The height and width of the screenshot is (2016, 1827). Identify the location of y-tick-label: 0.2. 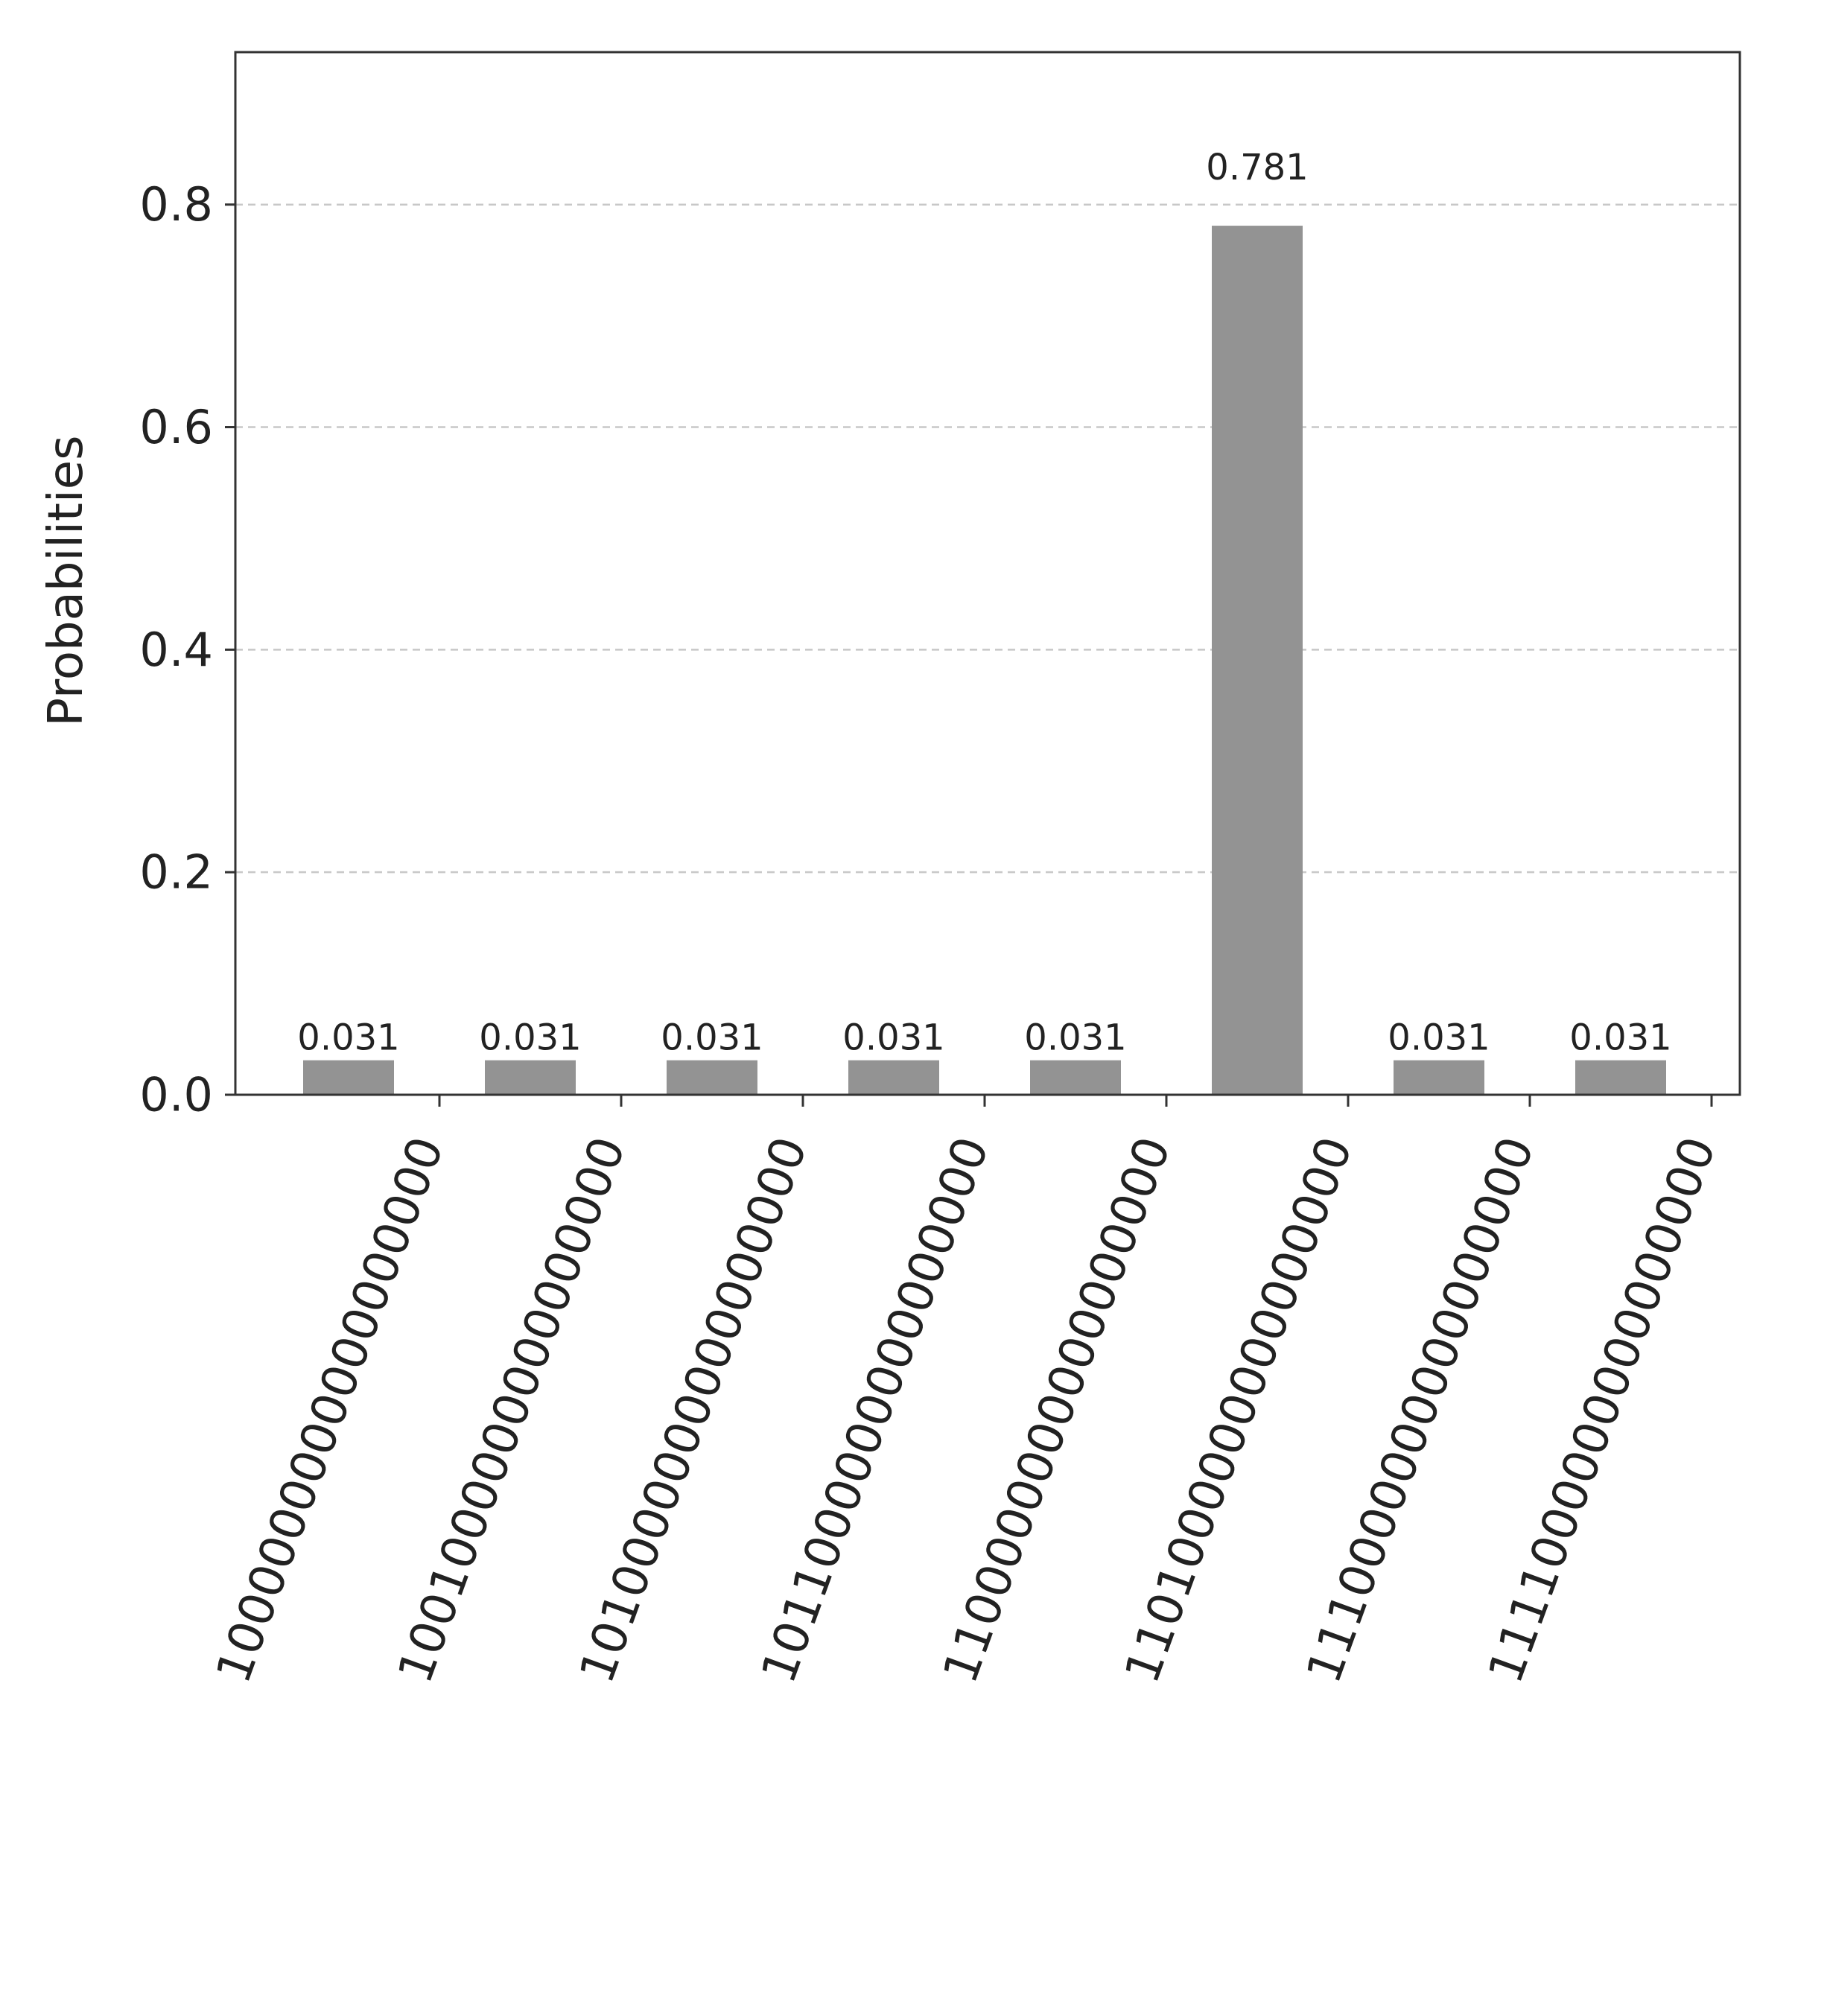
(176, 873).